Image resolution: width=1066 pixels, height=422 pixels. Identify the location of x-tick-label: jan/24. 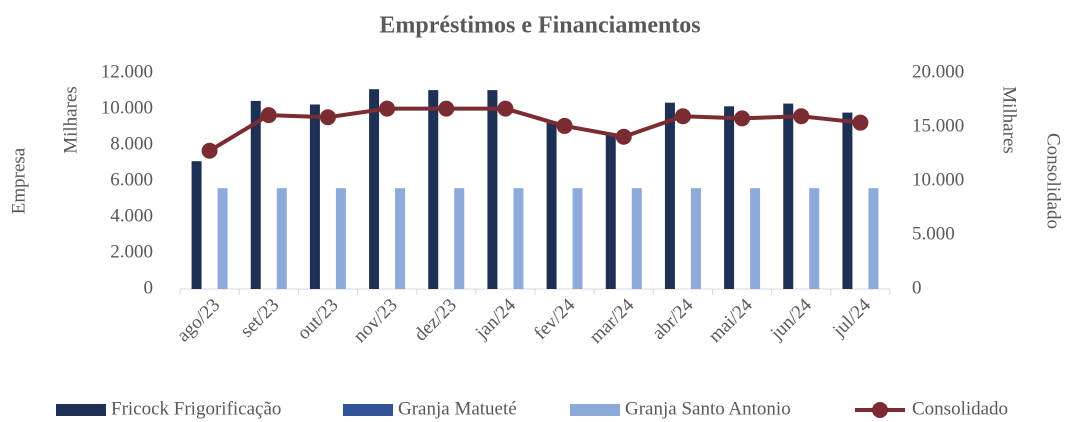
(495, 318).